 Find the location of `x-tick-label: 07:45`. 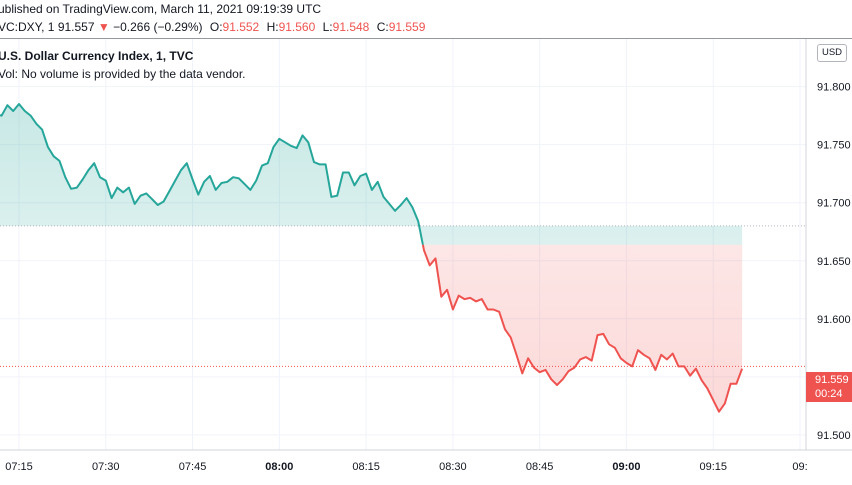

x-tick-label: 07:45 is located at coordinates (193, 467).